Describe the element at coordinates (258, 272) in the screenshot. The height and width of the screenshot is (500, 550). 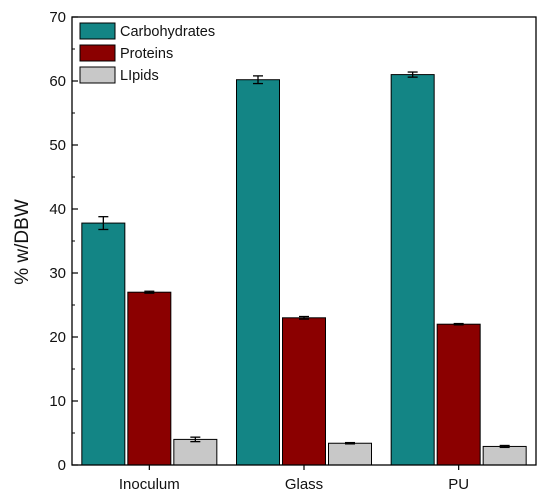
I see `bar-carbohydrates-glass` at that location.